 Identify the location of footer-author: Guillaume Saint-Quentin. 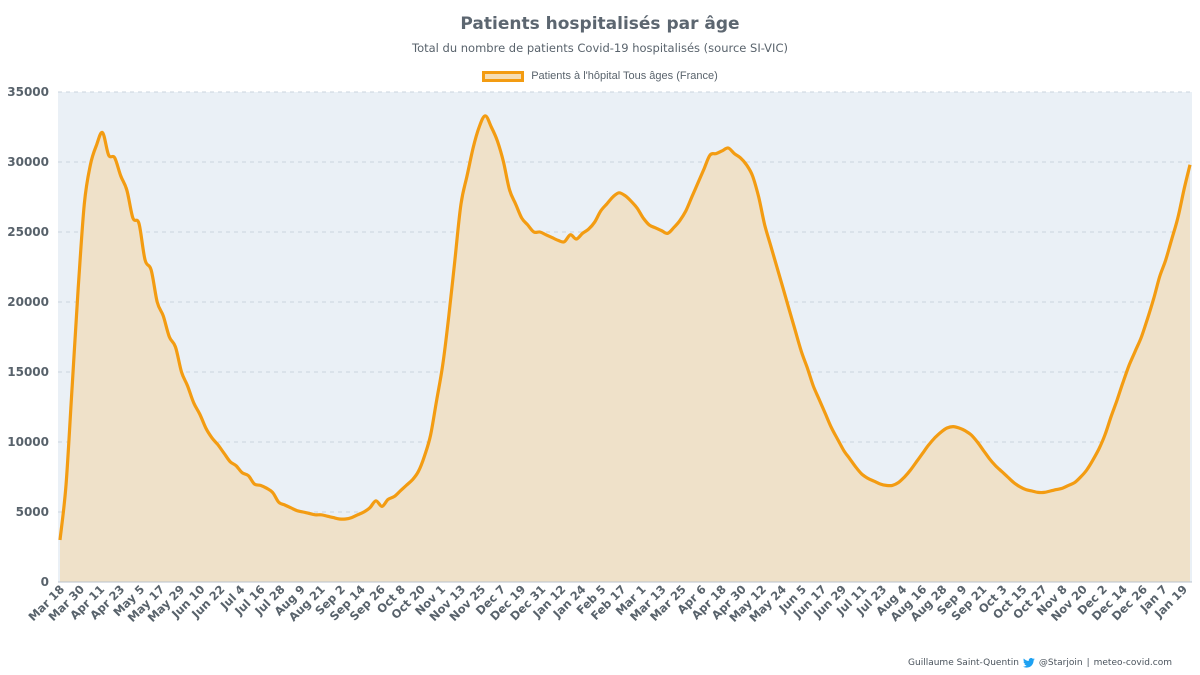
(963, 663).